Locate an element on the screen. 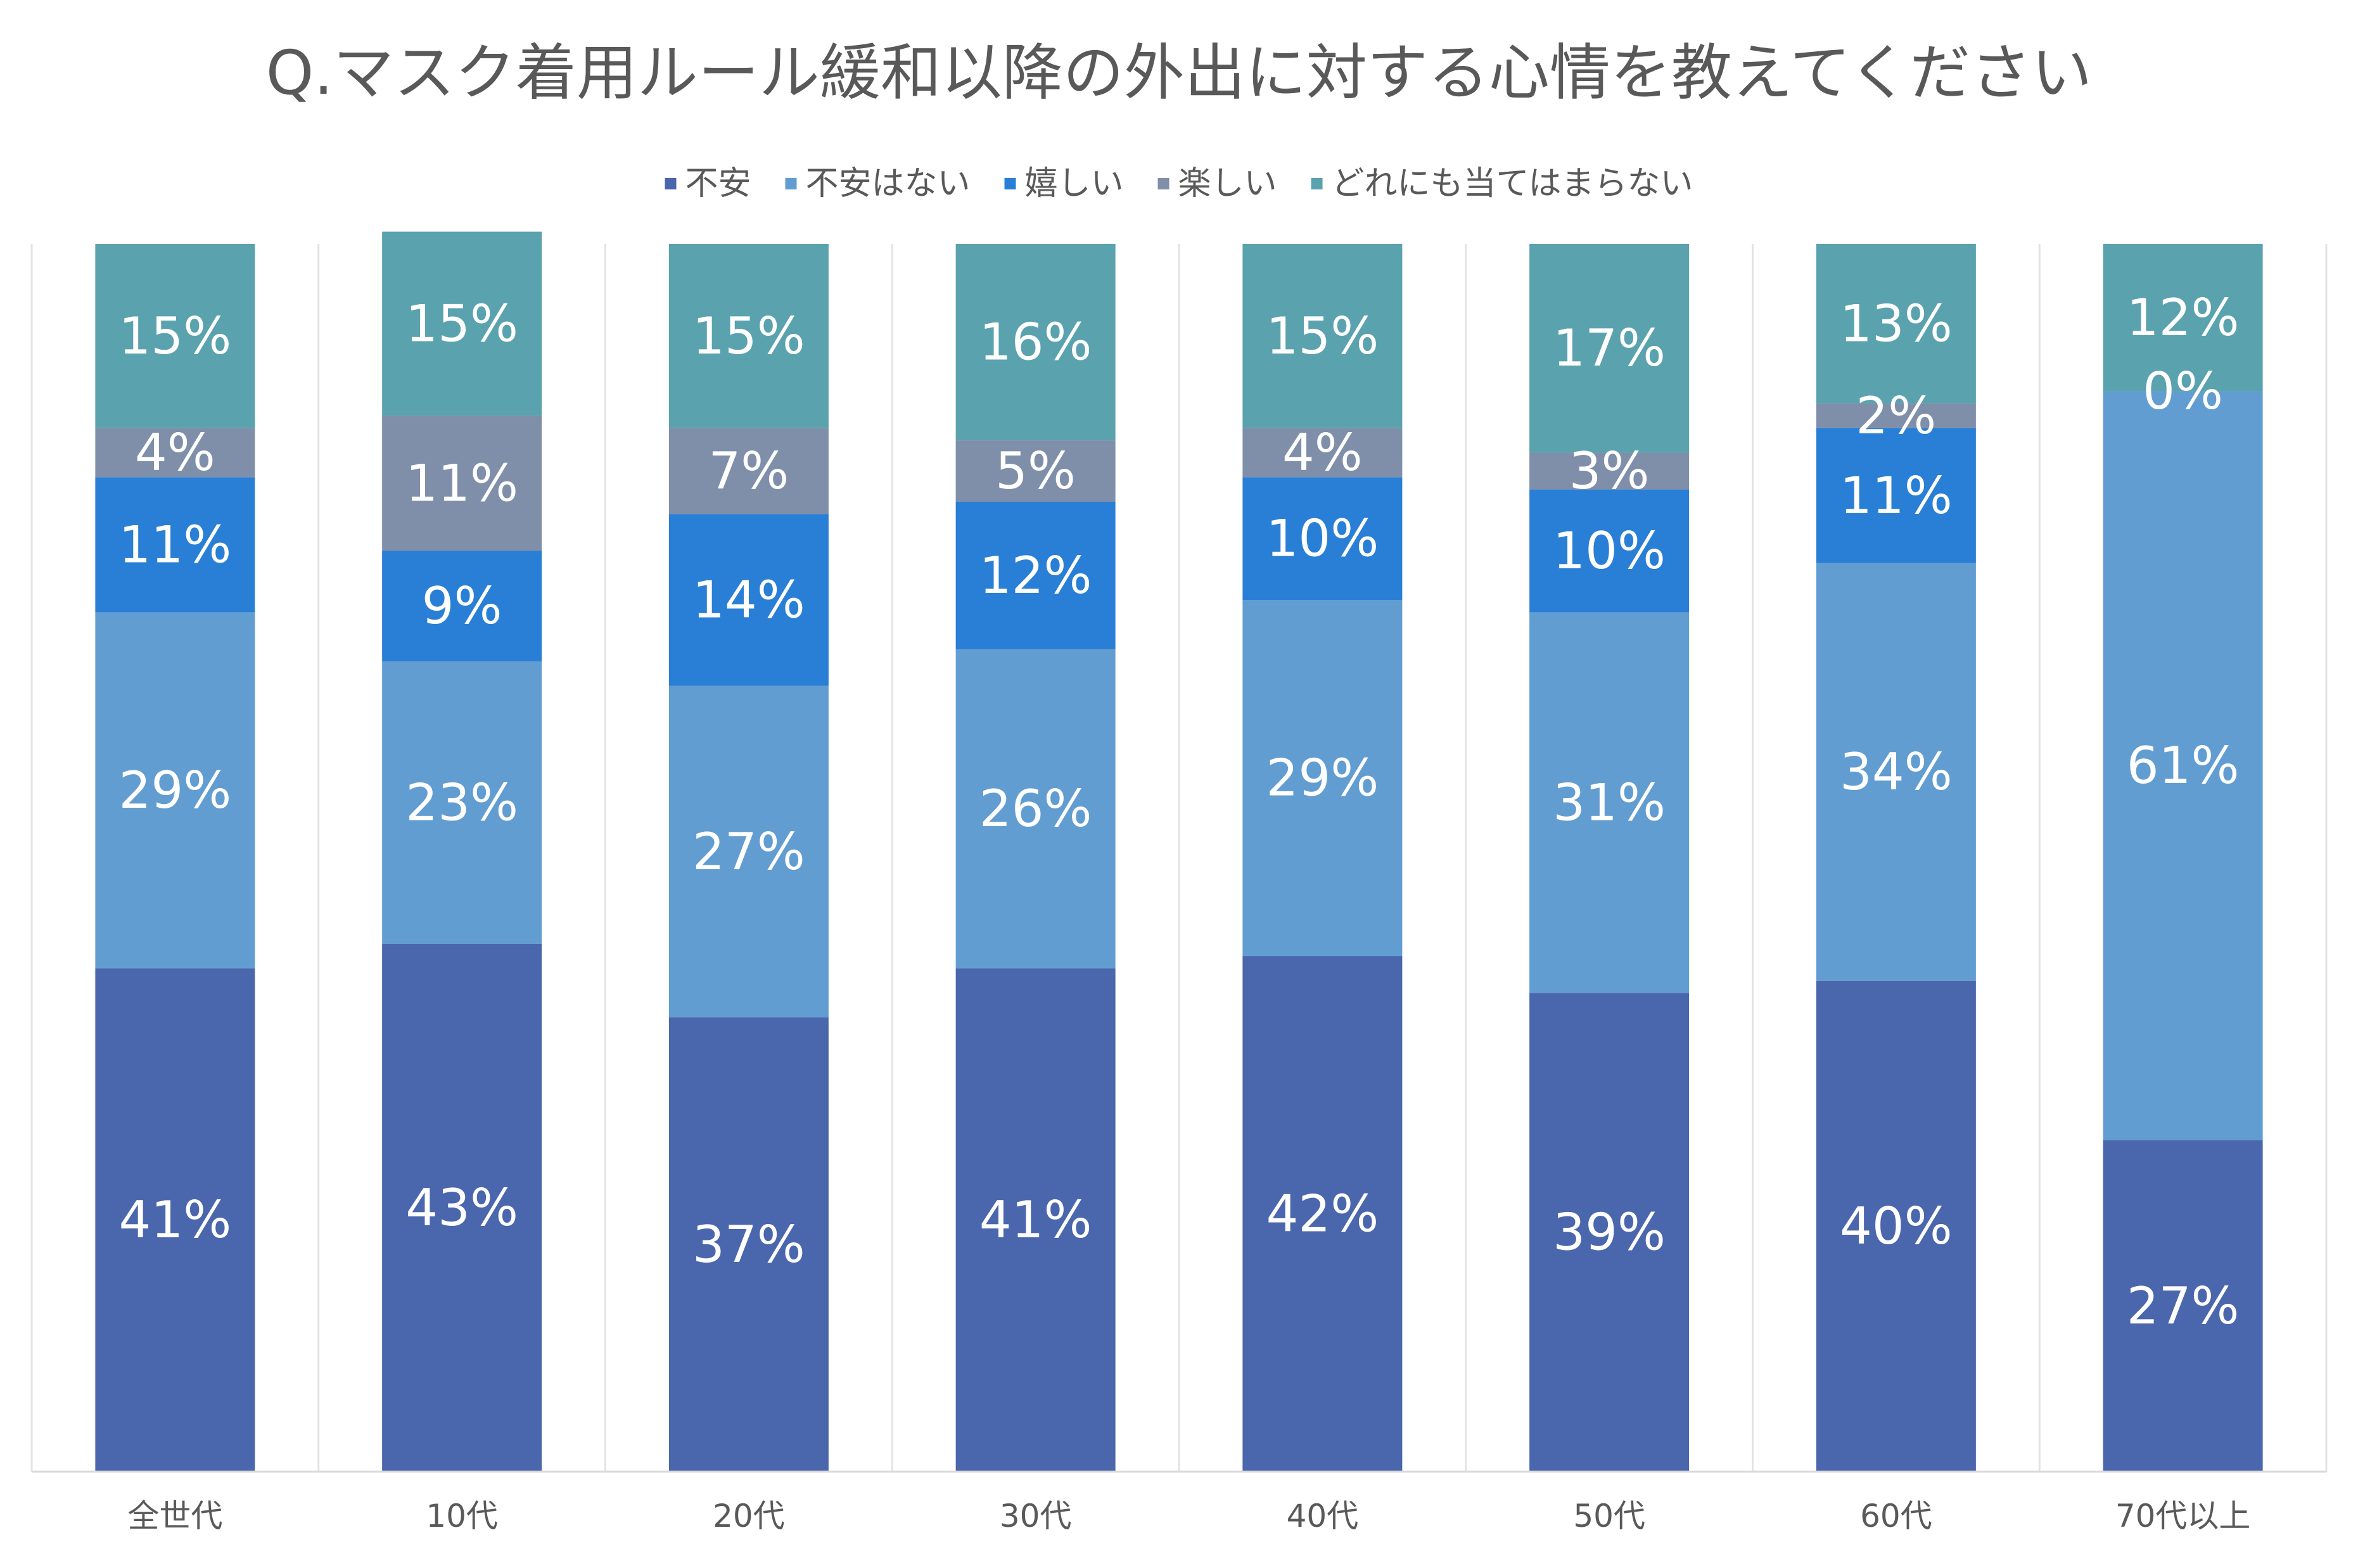 This screenshot has width=2358, height=1568. bar-segment-不安はない-3 is located at coordinates (1035, 809).